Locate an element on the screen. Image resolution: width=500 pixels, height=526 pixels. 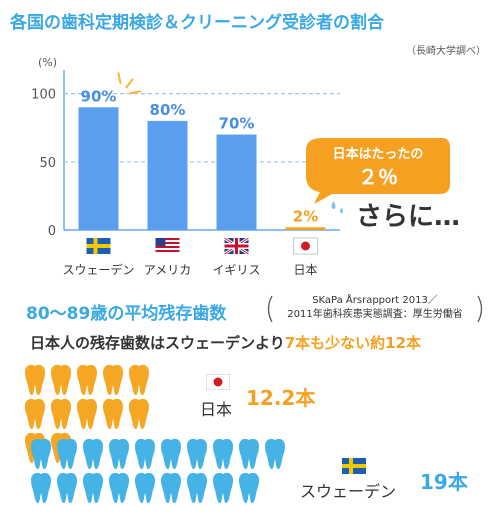
section2-title: 80～89歳の平均残存歯数 is located at coordinates (126, 314).